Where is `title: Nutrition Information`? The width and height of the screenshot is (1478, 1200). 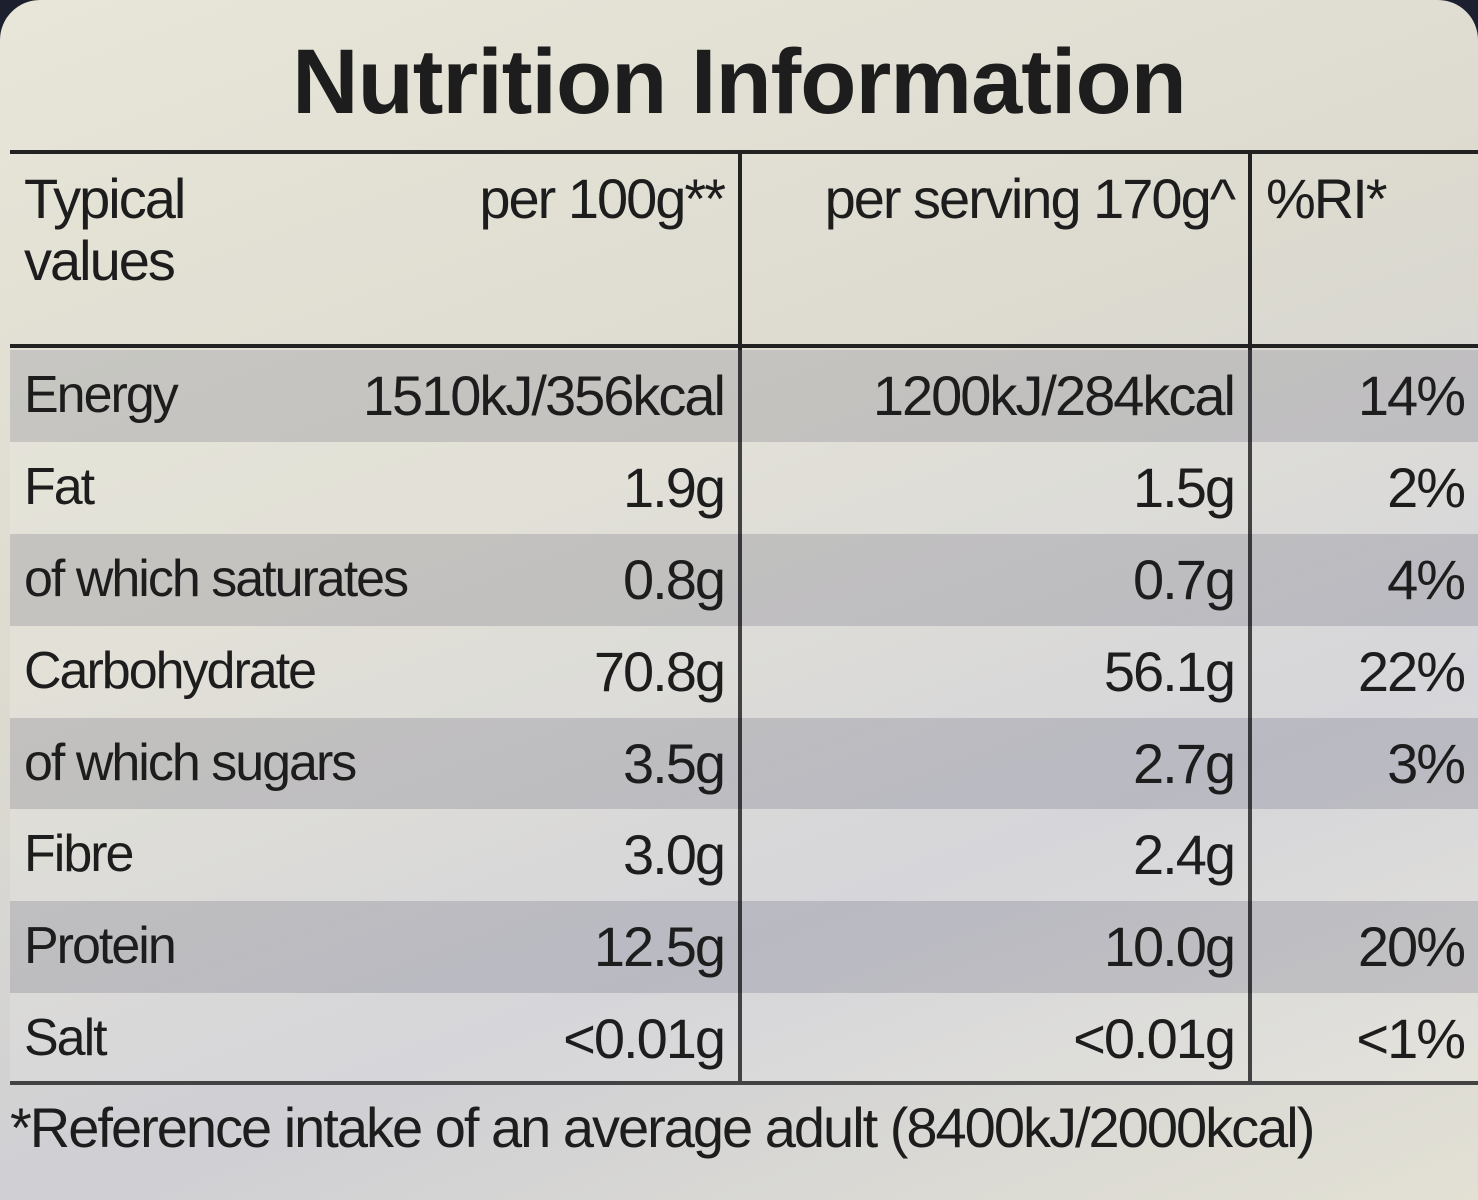 title: Nutrition Information is located at coordinates (739, 82).